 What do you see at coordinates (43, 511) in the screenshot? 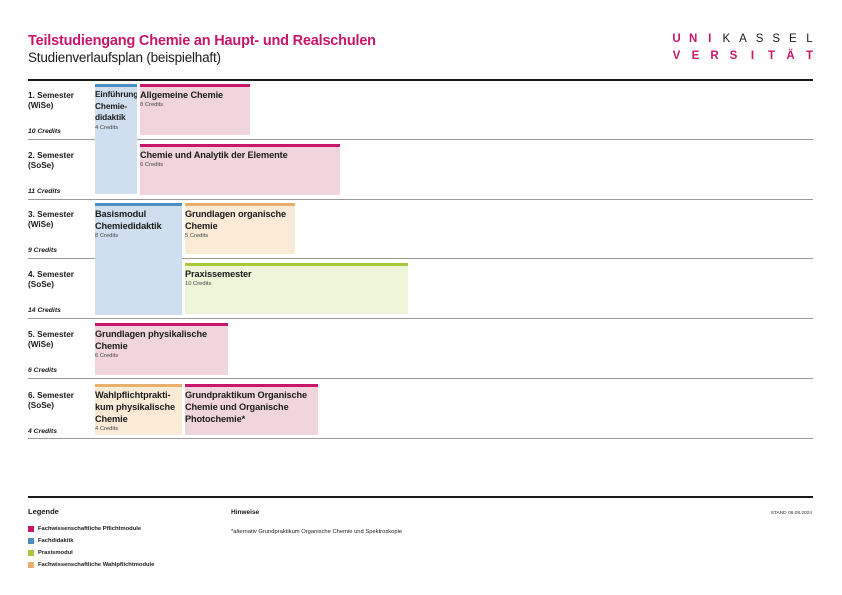
I see `legend-title: Legende` at bounding box center [43, 511].